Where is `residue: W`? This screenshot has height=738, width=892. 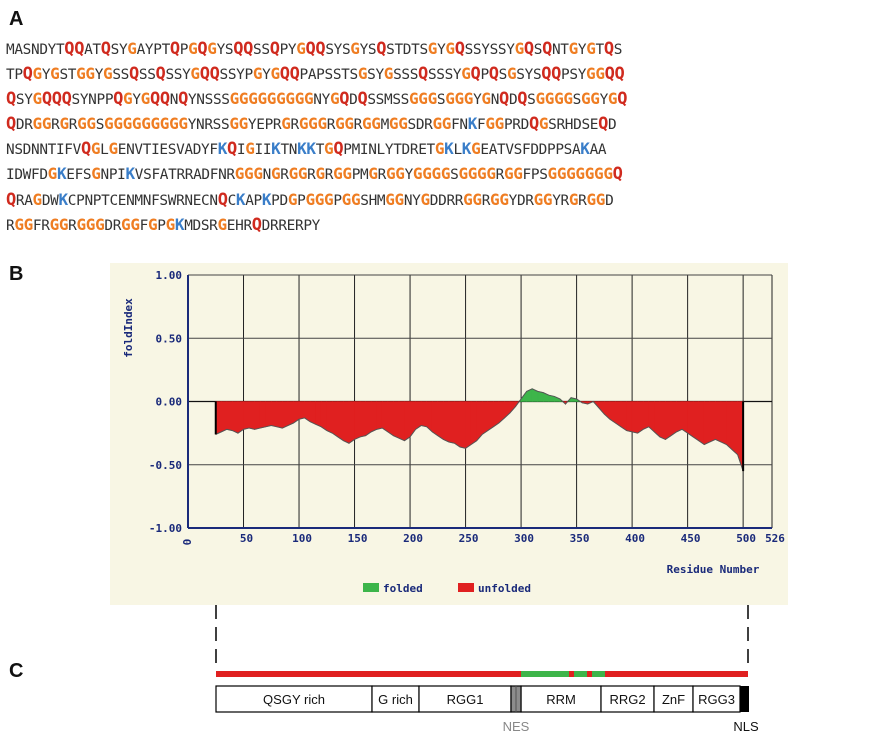
residue: W is located at coordinates (172, 200).